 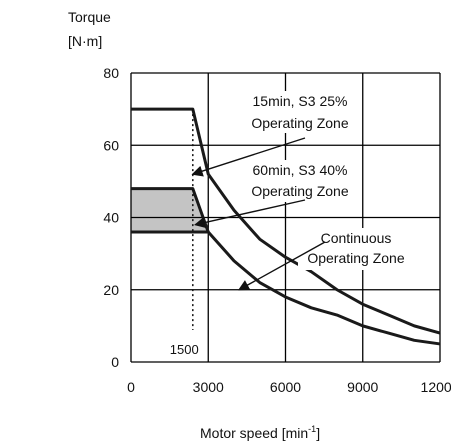 I want to click on y-tick-label-2: 40, so click(x=111, y=218).